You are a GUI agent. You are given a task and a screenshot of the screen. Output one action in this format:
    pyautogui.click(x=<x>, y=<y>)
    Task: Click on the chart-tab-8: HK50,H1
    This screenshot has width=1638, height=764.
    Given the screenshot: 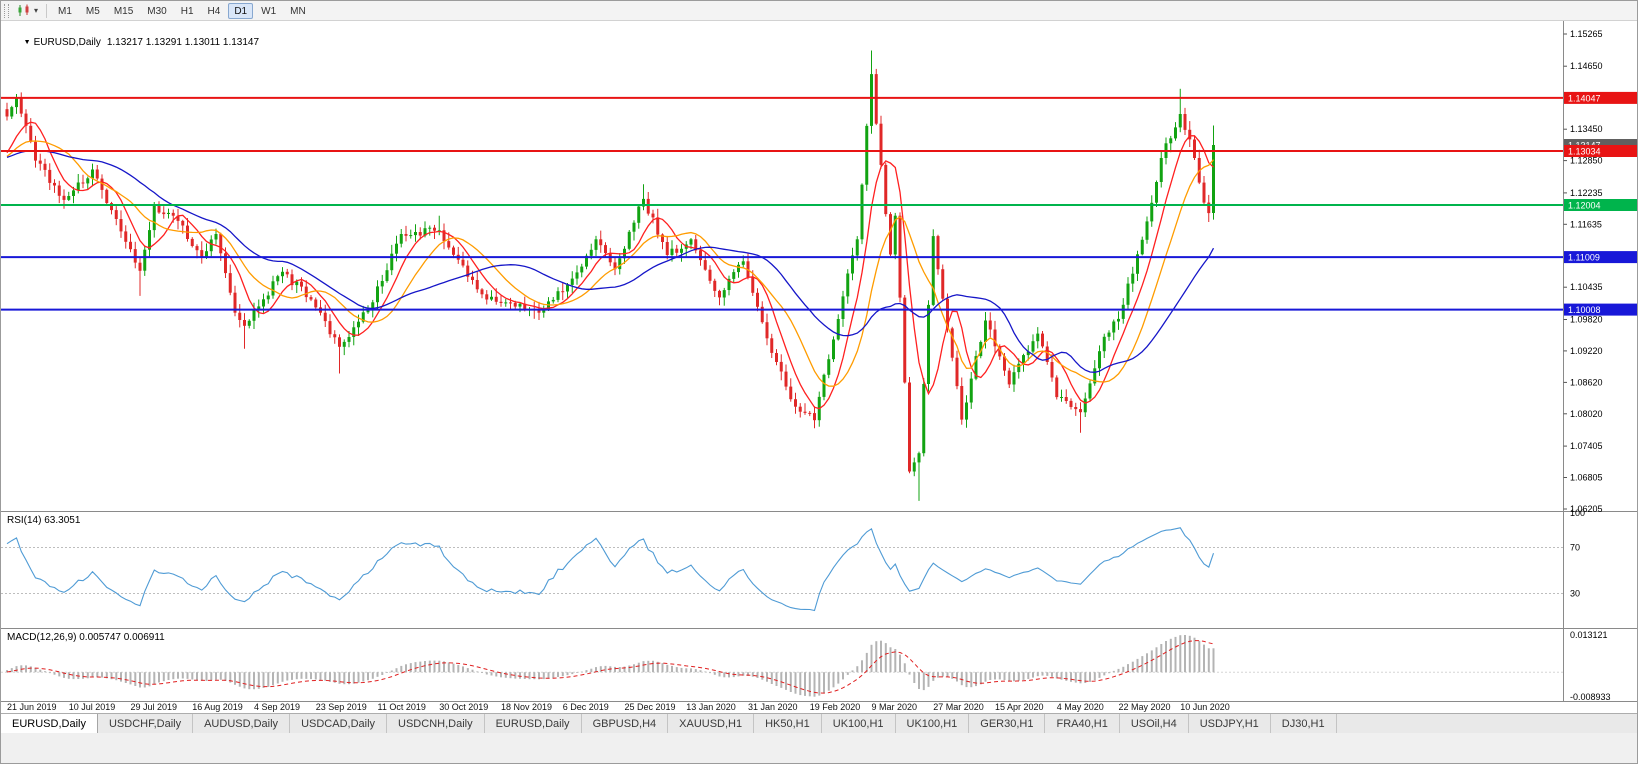 What is the action you would take?
    pyautogui.click(x=788, y=723)
    